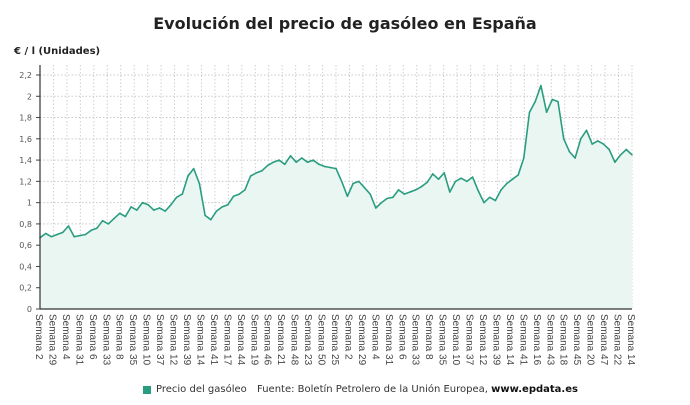 The image size is (690, 405). I want to click on x-tick-label: Semana 35, so click(132, 340).